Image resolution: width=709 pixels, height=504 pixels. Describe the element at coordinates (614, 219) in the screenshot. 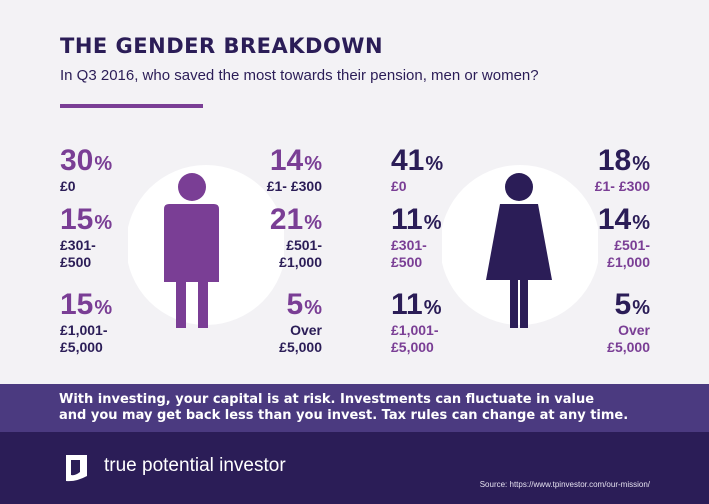

I see `women-stat-4-value: 14` at that location.